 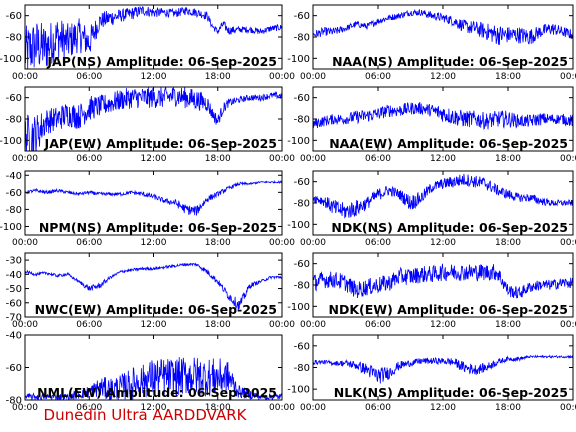 I want to click on panel-title: JAP(NS) Amplitude: 06-Sep-2025, so click(x=161, y=61).